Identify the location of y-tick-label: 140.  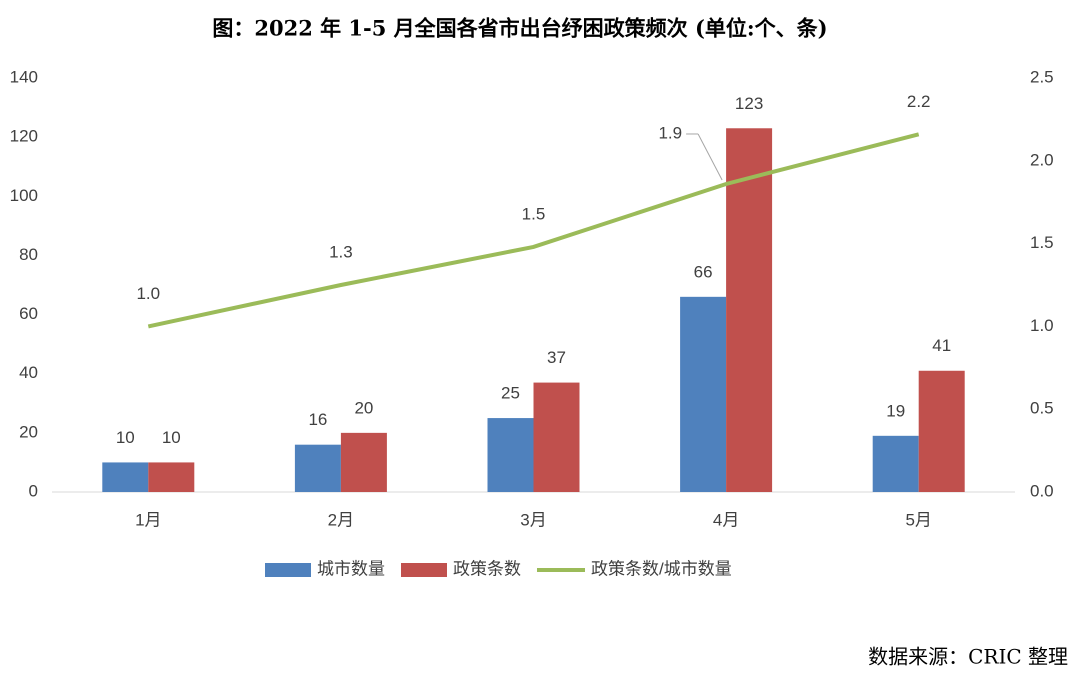
(24, 76).